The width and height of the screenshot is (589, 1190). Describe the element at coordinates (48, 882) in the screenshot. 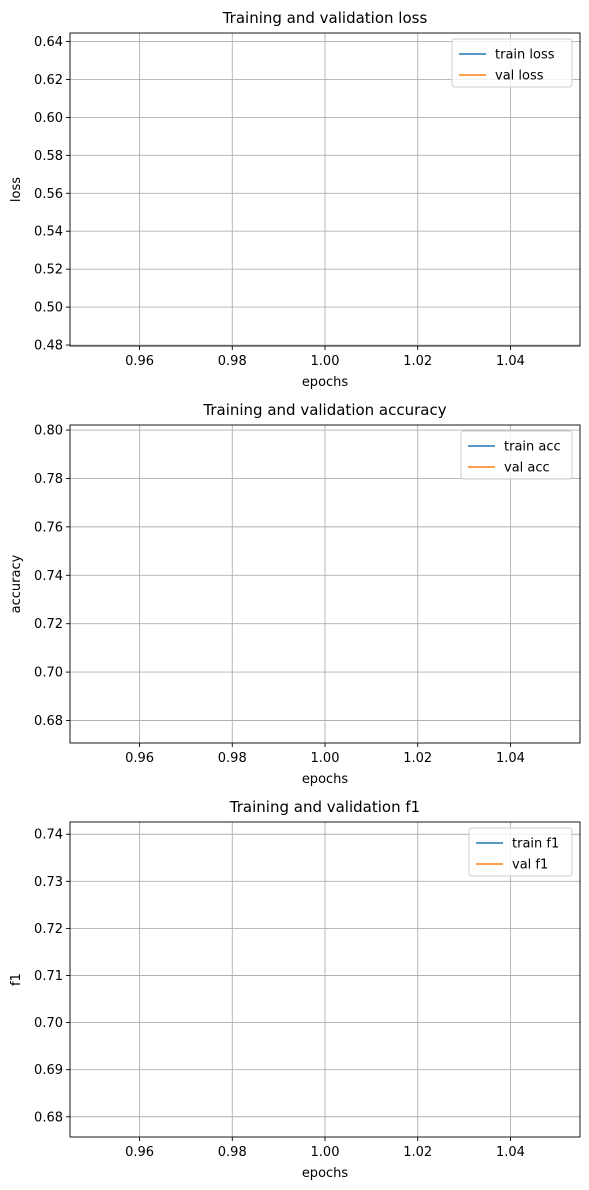

I see `y-tick-label: 0.73` at that location.